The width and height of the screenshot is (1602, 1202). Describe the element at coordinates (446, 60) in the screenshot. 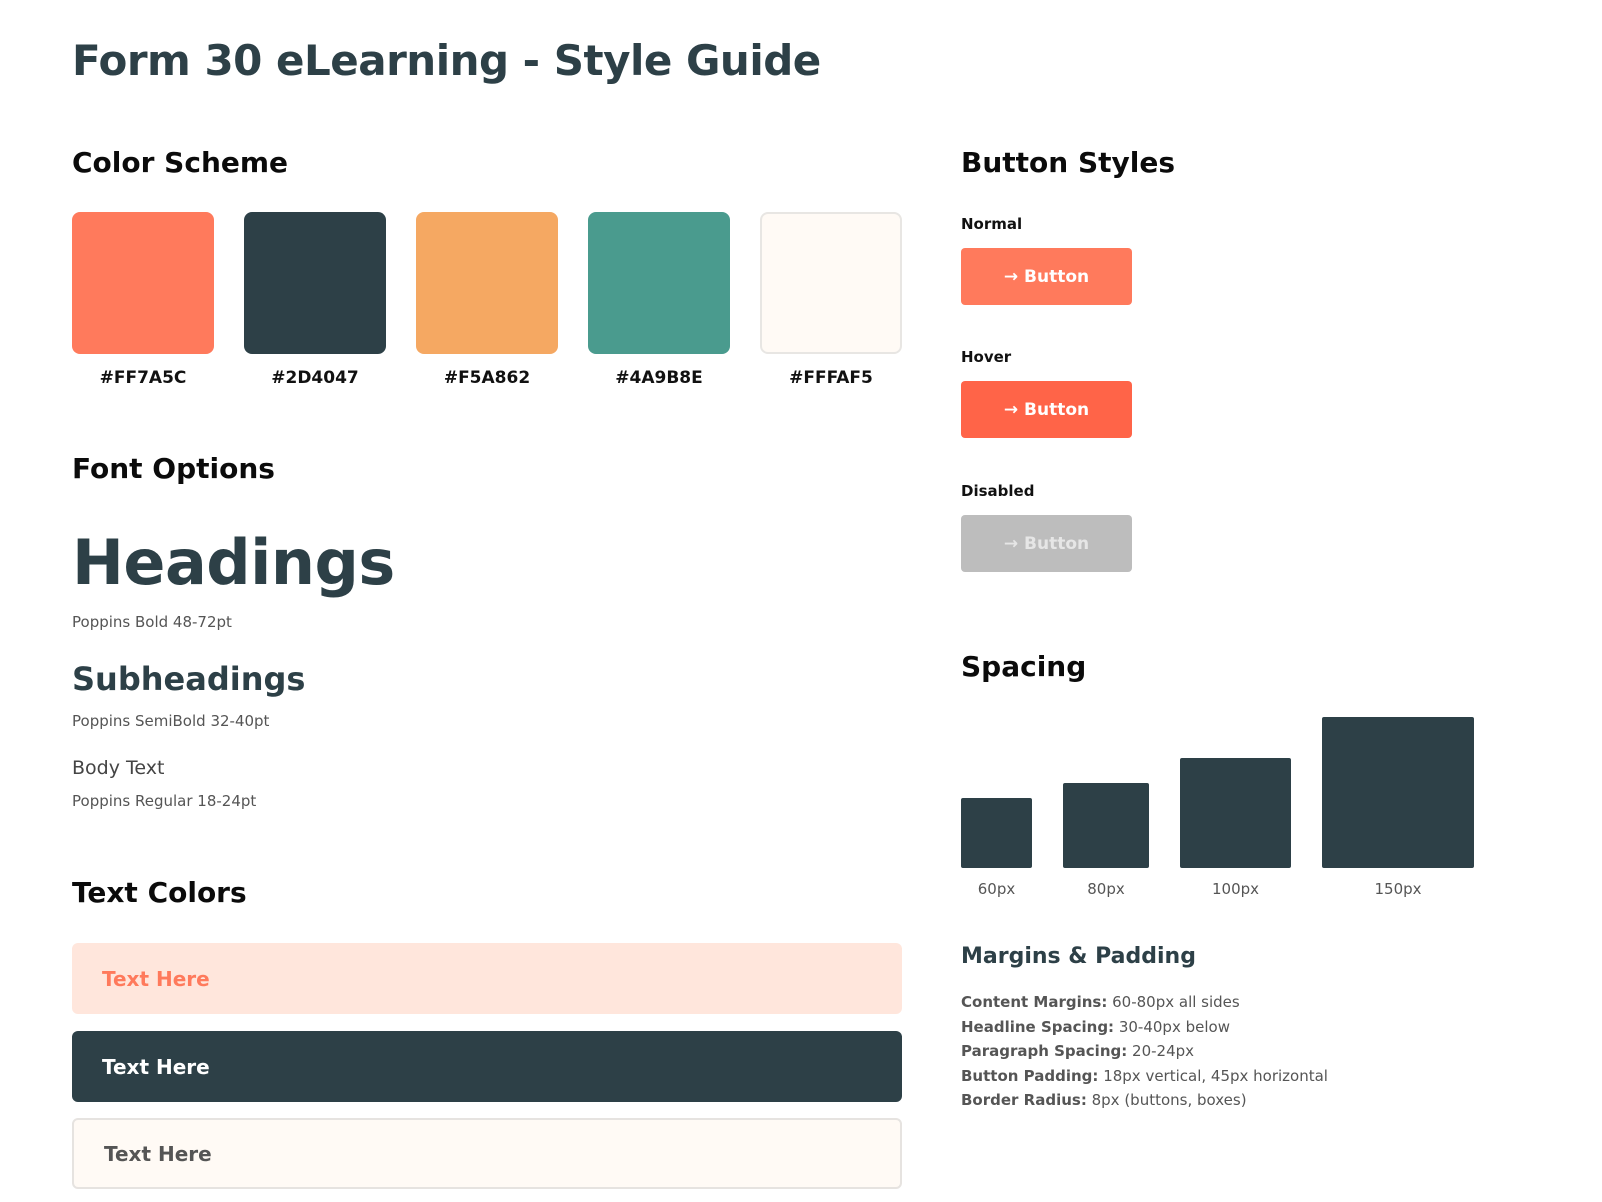

I see `page-title: Form 30 eLearning - Style Guide` at that location.